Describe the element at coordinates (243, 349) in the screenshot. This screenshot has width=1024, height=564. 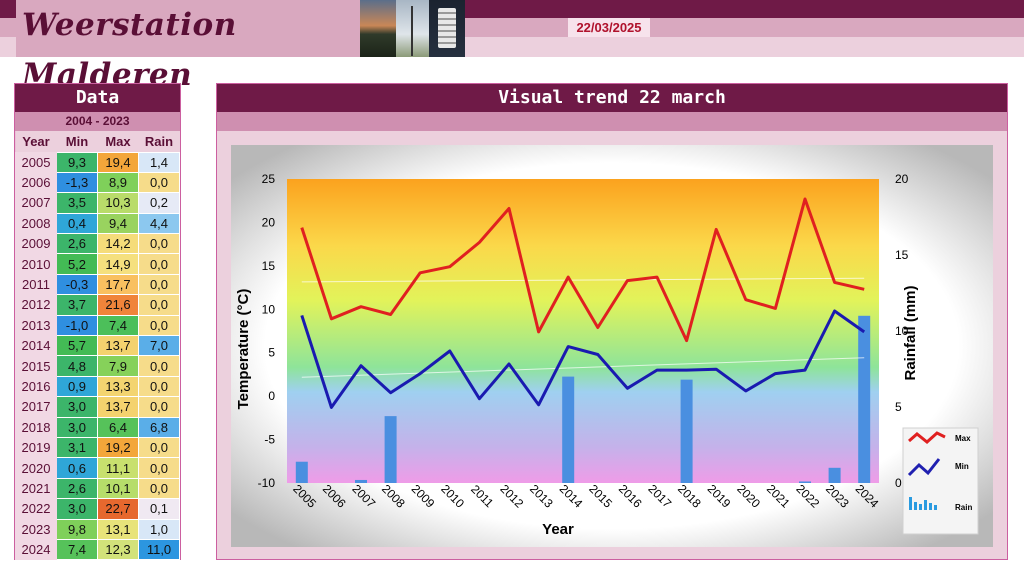
I see `y-axis-label: Temperature (°C)` at that location.